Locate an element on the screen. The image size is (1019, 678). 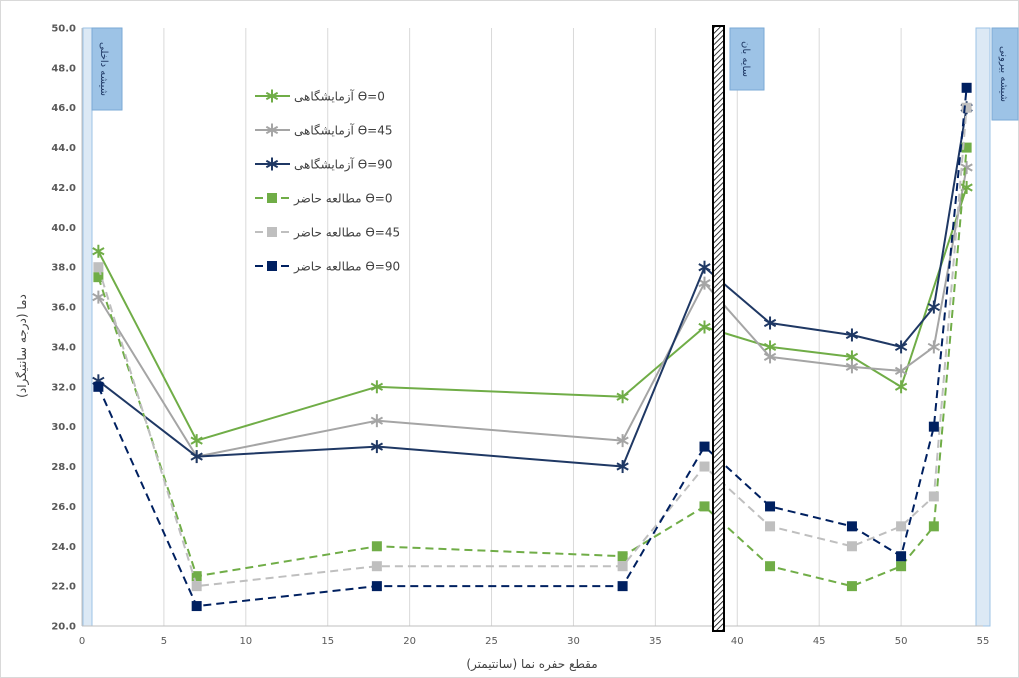
blind-label: سایه بان is located at coordinates (745, 59).